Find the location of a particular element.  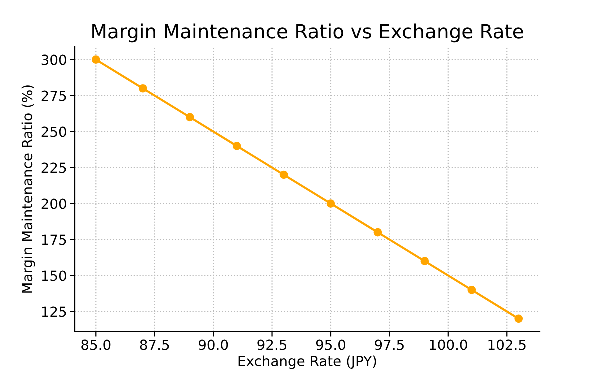

y-tick-label: 150 is located at coordinates (54, 276).